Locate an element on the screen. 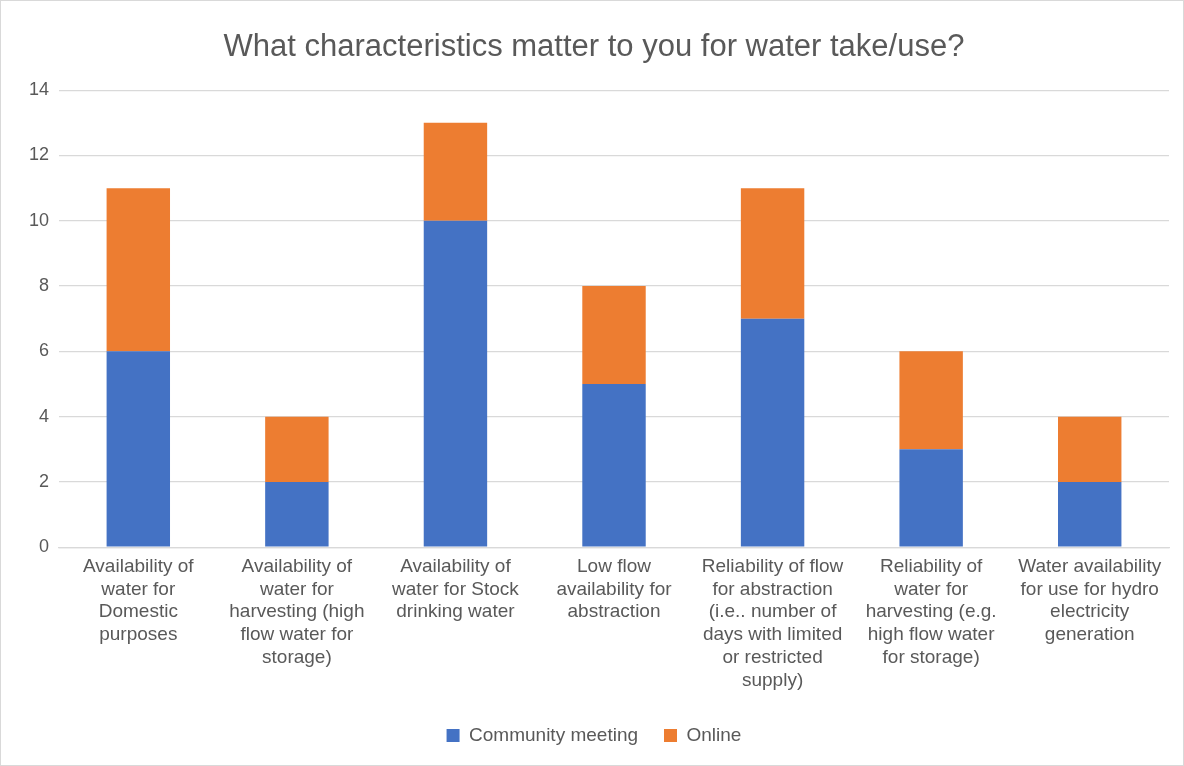 Image resolution: width=1184 pixels, height=766 pixels. legend-label: Community meeting is located at coordinates (554, 734).